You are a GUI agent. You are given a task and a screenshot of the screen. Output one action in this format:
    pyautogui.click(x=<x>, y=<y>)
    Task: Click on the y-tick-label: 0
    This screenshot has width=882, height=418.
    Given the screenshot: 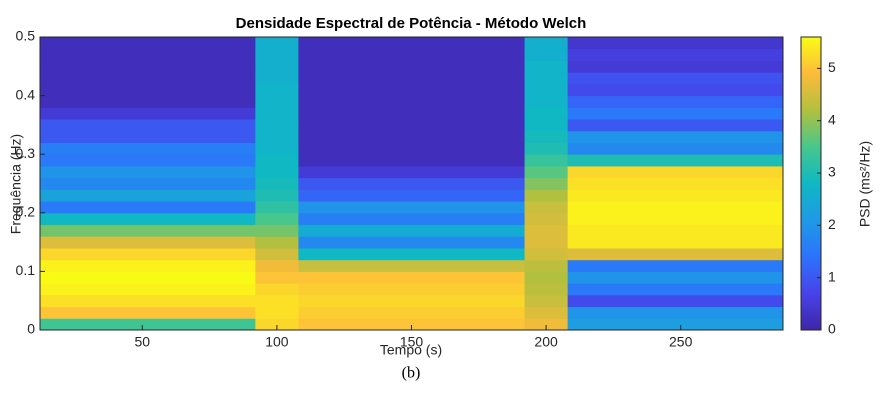 What is the action you would take?
    pyautogui.click(x=31, y=329)
    